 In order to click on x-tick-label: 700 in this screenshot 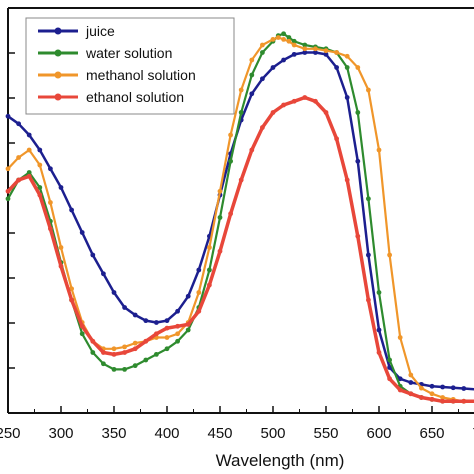, I will do `click(473, 433)`.